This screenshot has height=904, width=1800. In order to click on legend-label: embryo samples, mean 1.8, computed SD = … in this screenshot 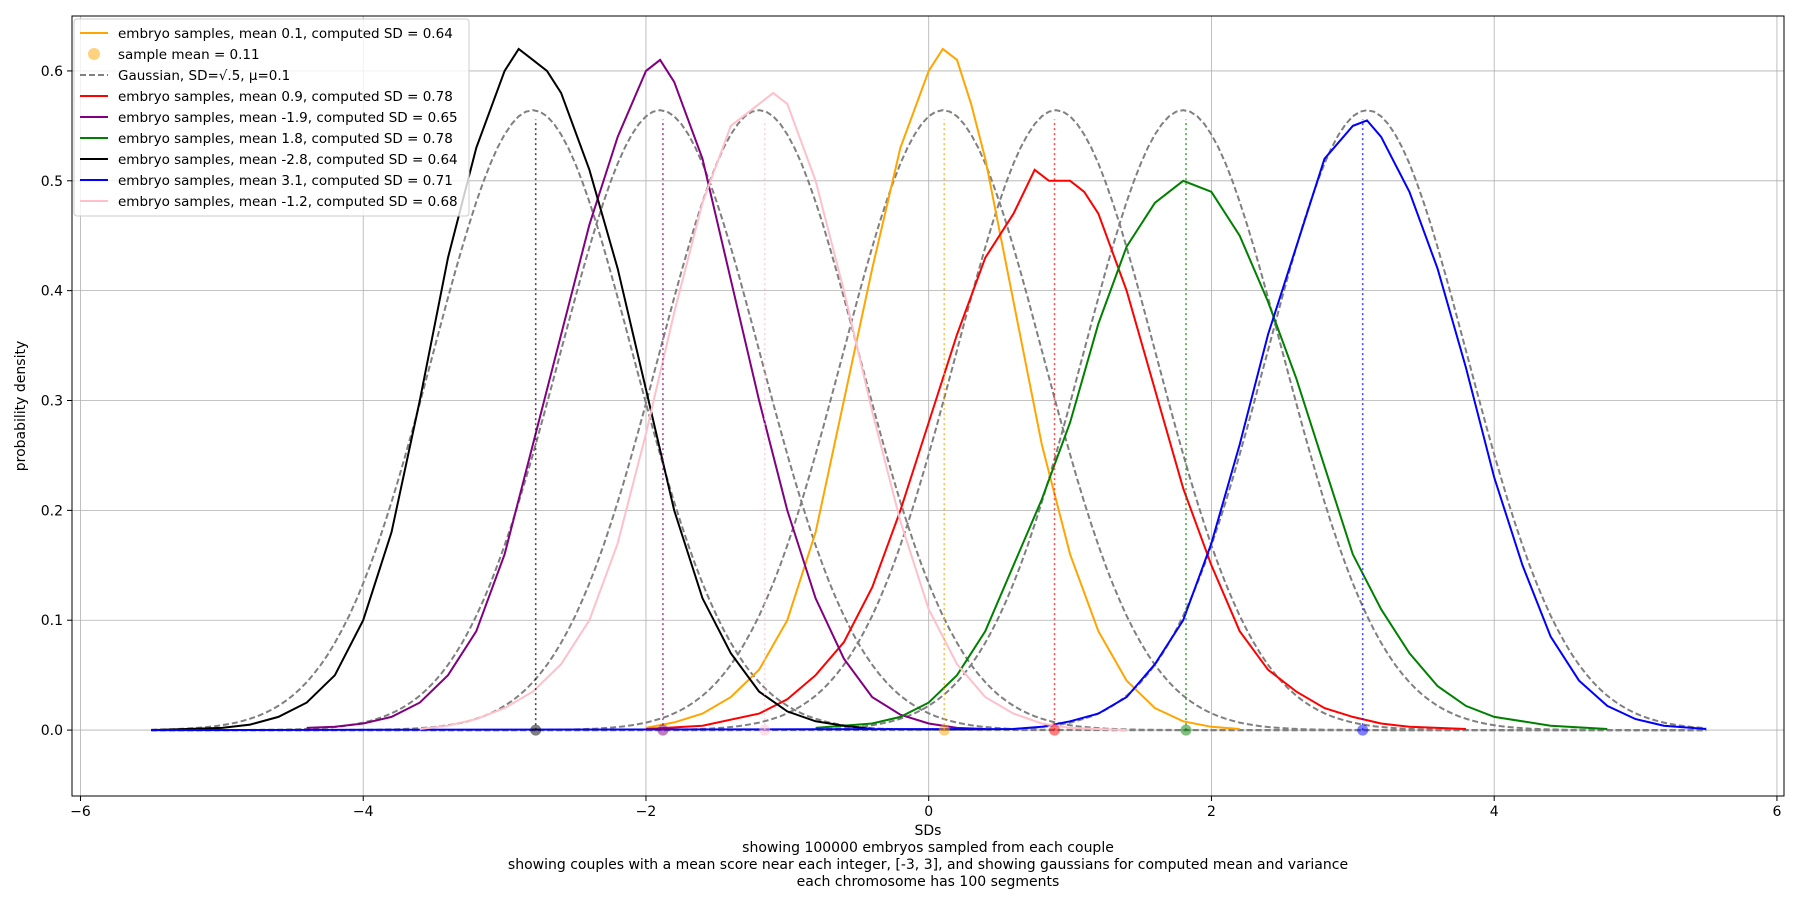, I will do `click(285, 139)`.